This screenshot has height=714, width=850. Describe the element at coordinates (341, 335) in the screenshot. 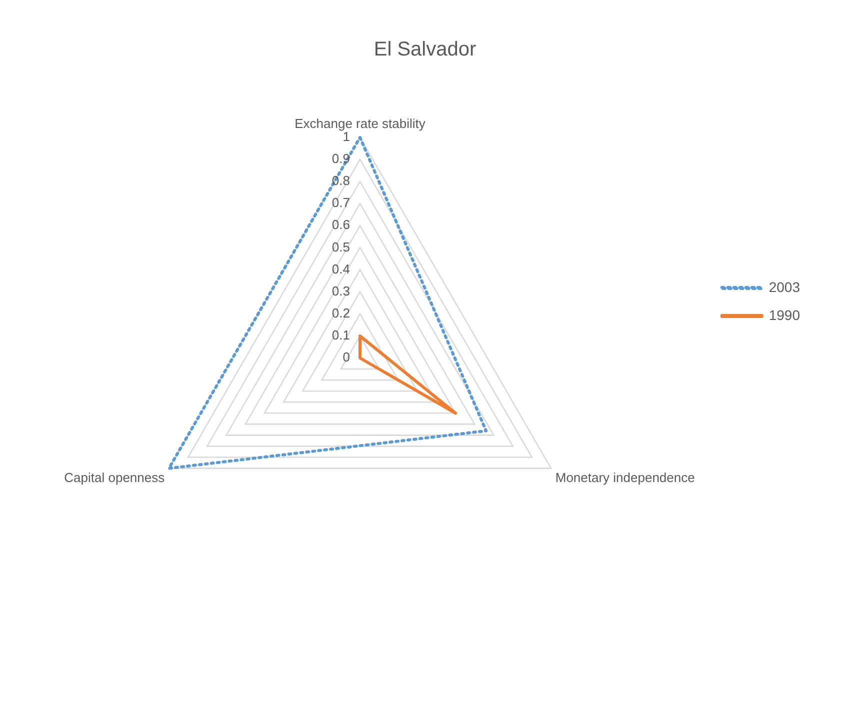

I see `y-tick-label: 0.1` at that location.